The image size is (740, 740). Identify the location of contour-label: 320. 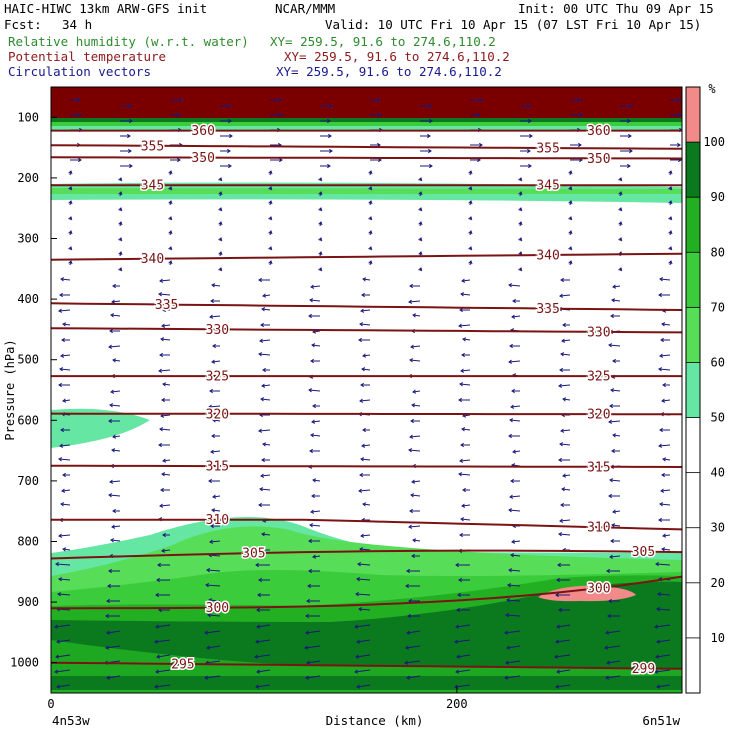
(217, 414).